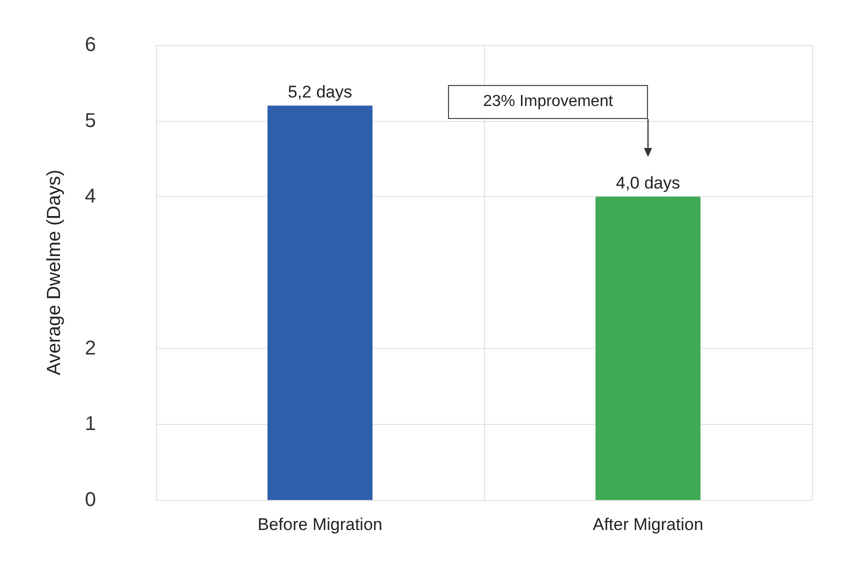  What do you see at coordinates (90, 197) in the screenshot?
I see `y-tick-label: 4` at bounding box center [90, 197].